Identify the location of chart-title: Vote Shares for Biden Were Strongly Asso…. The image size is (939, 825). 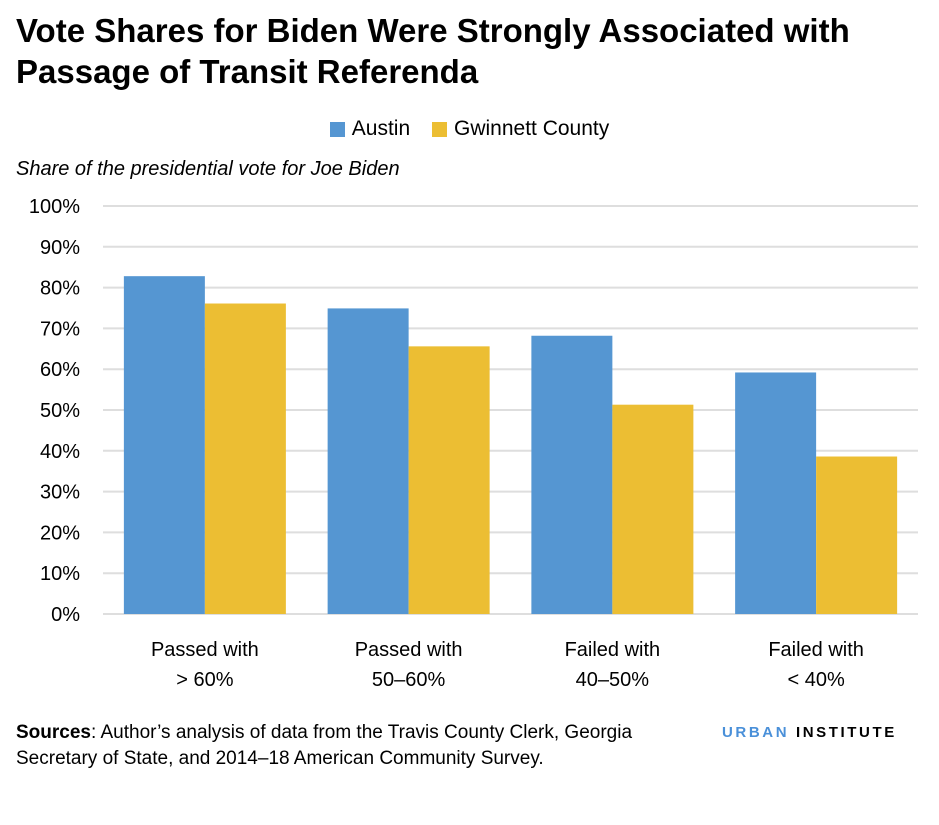
(433, 51).